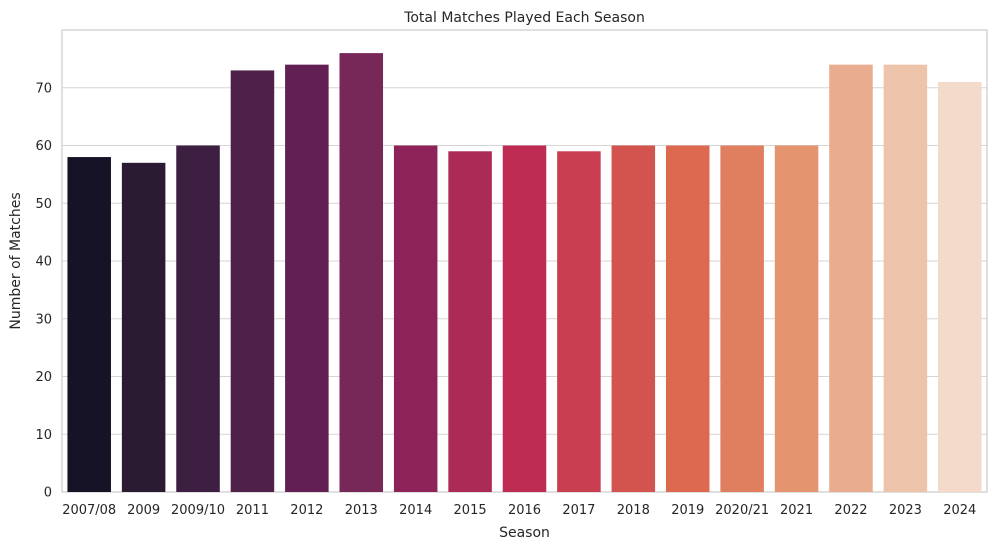 The width and height of the screenshot is (1000, 550). What do you see at coordinates (252, 281) in the screenshot?
I see `bar-2011` at bounding box center [252, 281].